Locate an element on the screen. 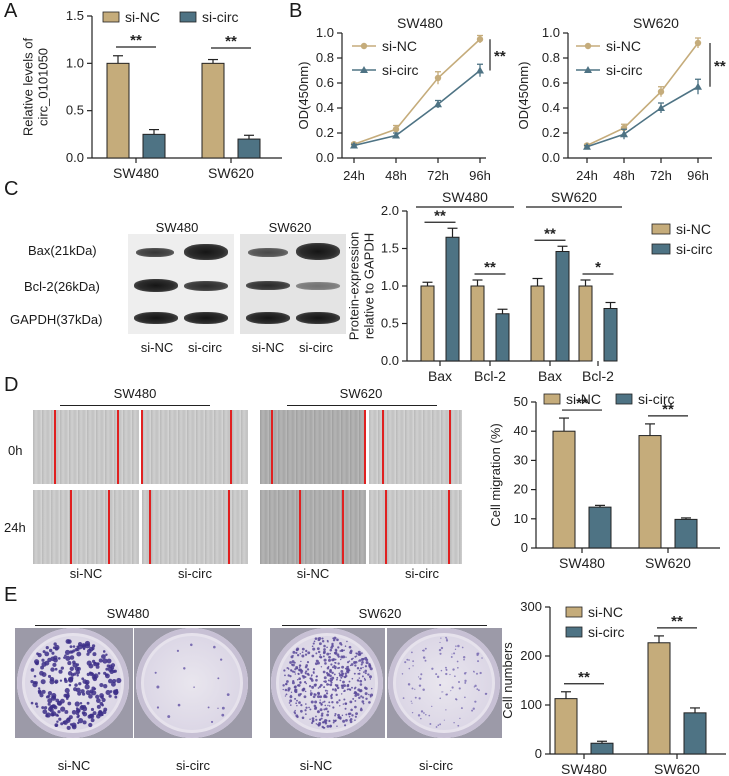  chart-E-y-tick-label: 100 is located at coordinates (531, 704).